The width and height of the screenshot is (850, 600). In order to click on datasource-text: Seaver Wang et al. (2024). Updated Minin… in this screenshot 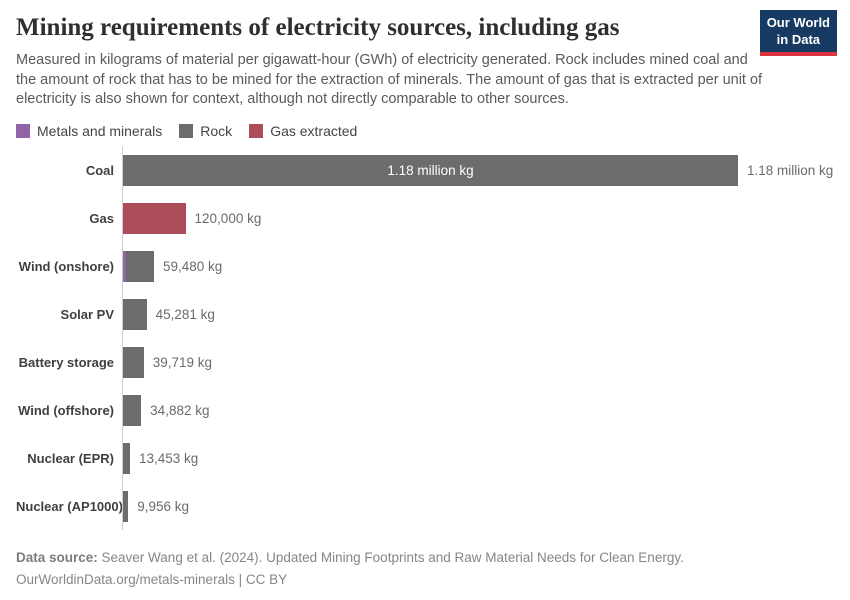, I will do `click(390, 558)`.